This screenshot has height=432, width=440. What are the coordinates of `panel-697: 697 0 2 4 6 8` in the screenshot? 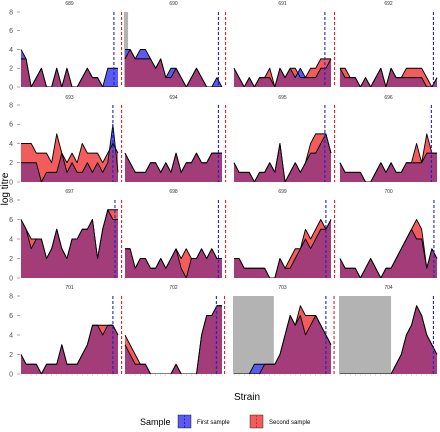 It's located at (66, 235).